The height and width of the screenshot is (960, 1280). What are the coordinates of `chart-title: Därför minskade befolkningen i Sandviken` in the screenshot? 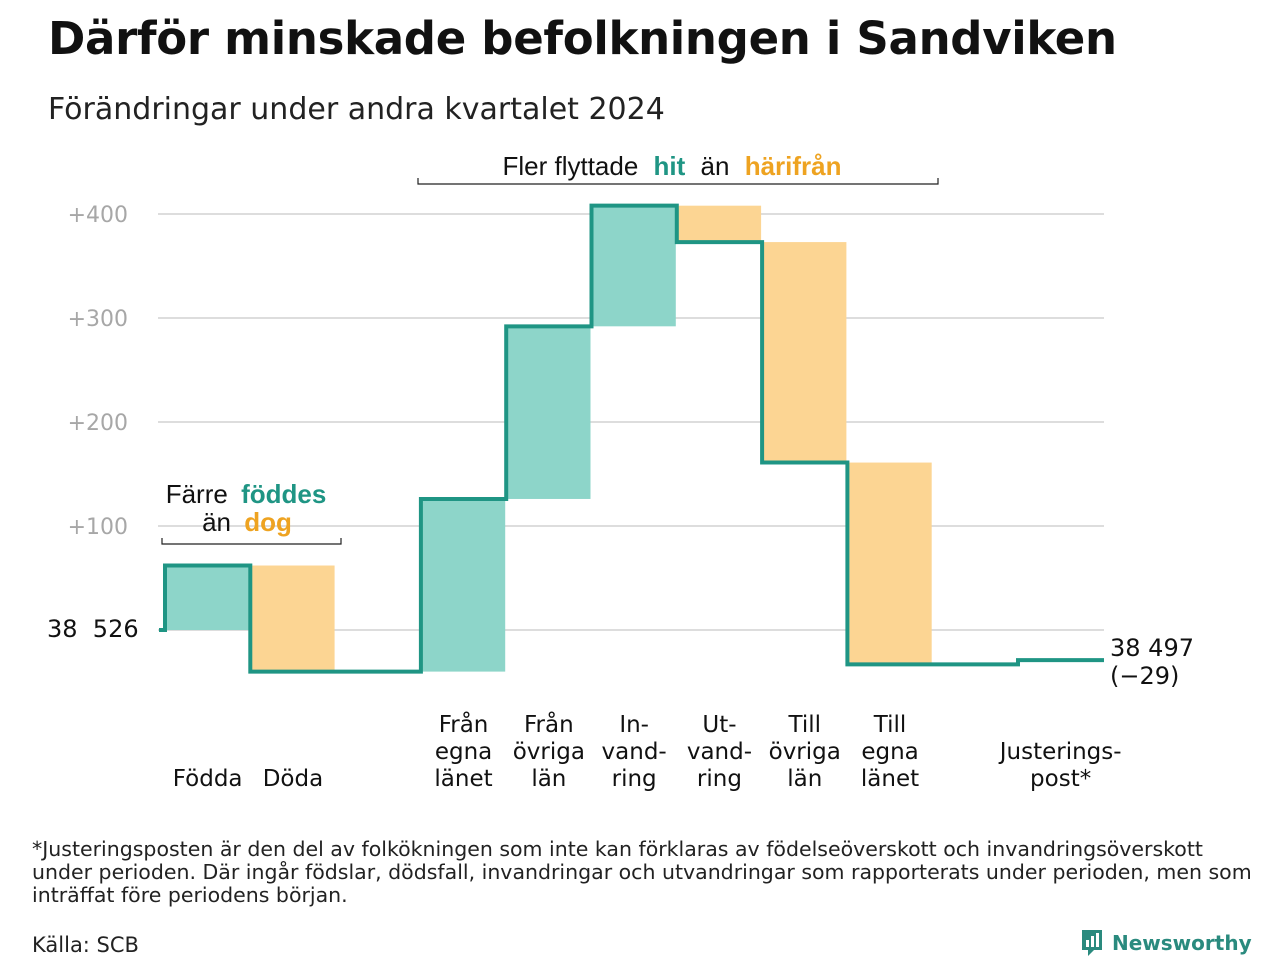 It's located at (582, 38).